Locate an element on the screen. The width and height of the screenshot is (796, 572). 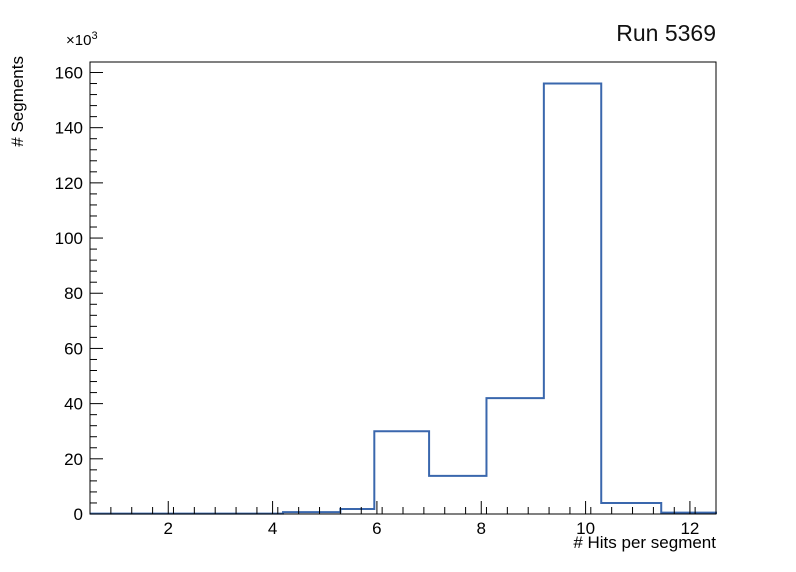
y-axis-exponent-base: ×10 is located at coordinates (79, 40).